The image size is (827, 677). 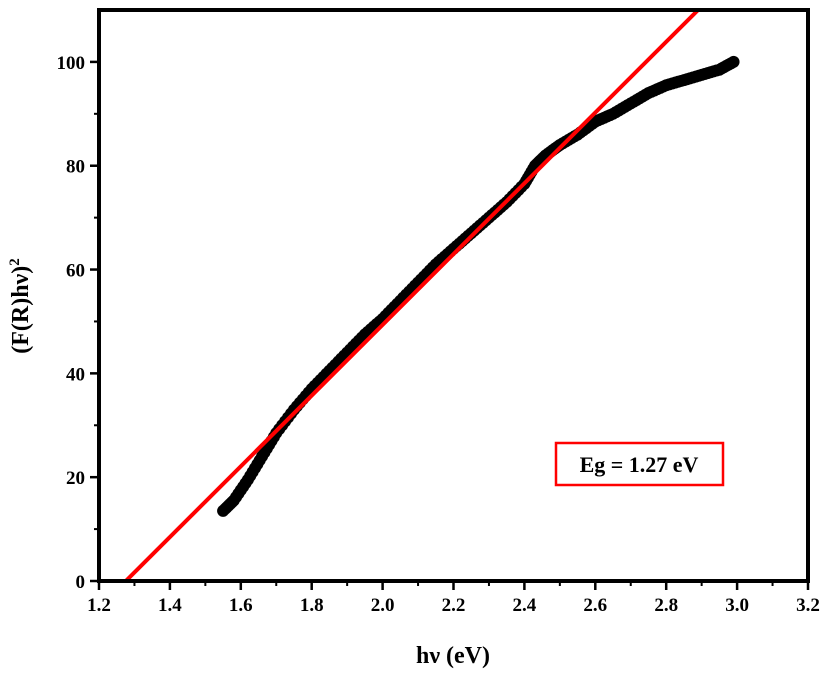 I want to click on y-axis-title: (F(R)hν)2, so click(x=20, y=306).